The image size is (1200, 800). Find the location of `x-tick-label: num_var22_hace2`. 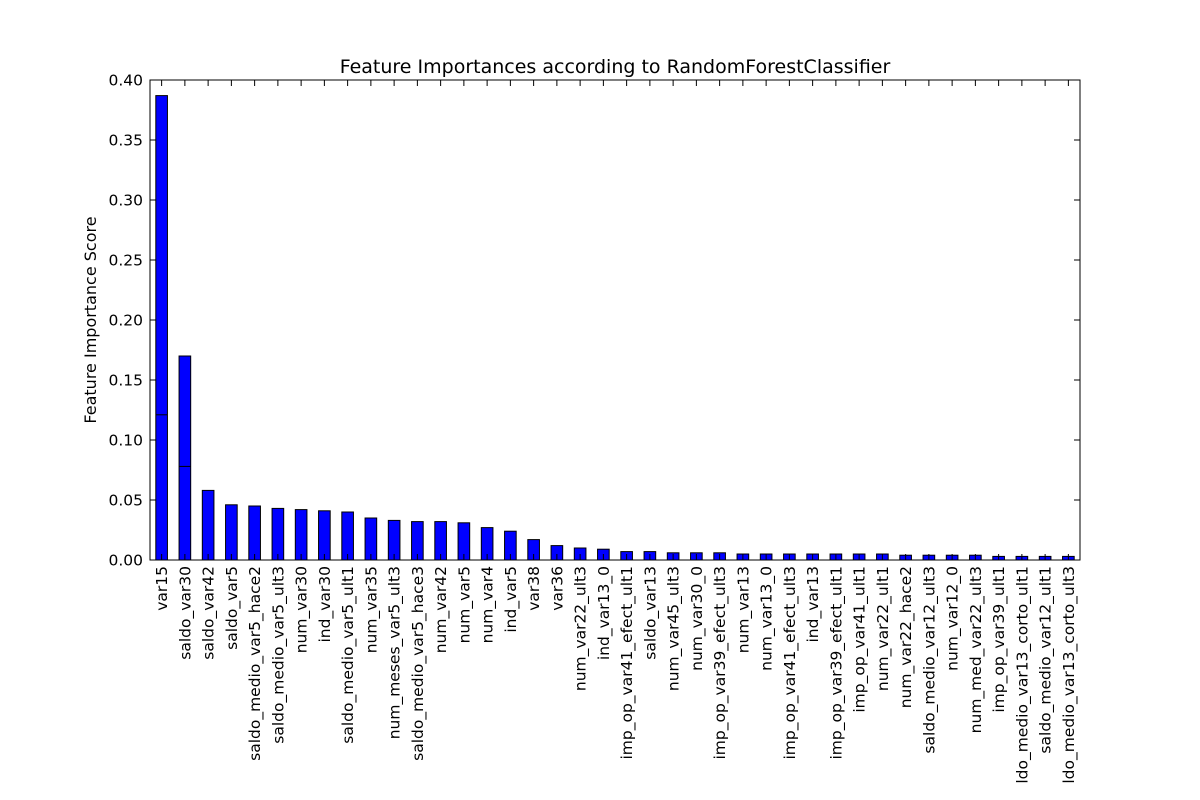

x-tick-label: num_var22_hace2 is located at coordinates (906, 637).